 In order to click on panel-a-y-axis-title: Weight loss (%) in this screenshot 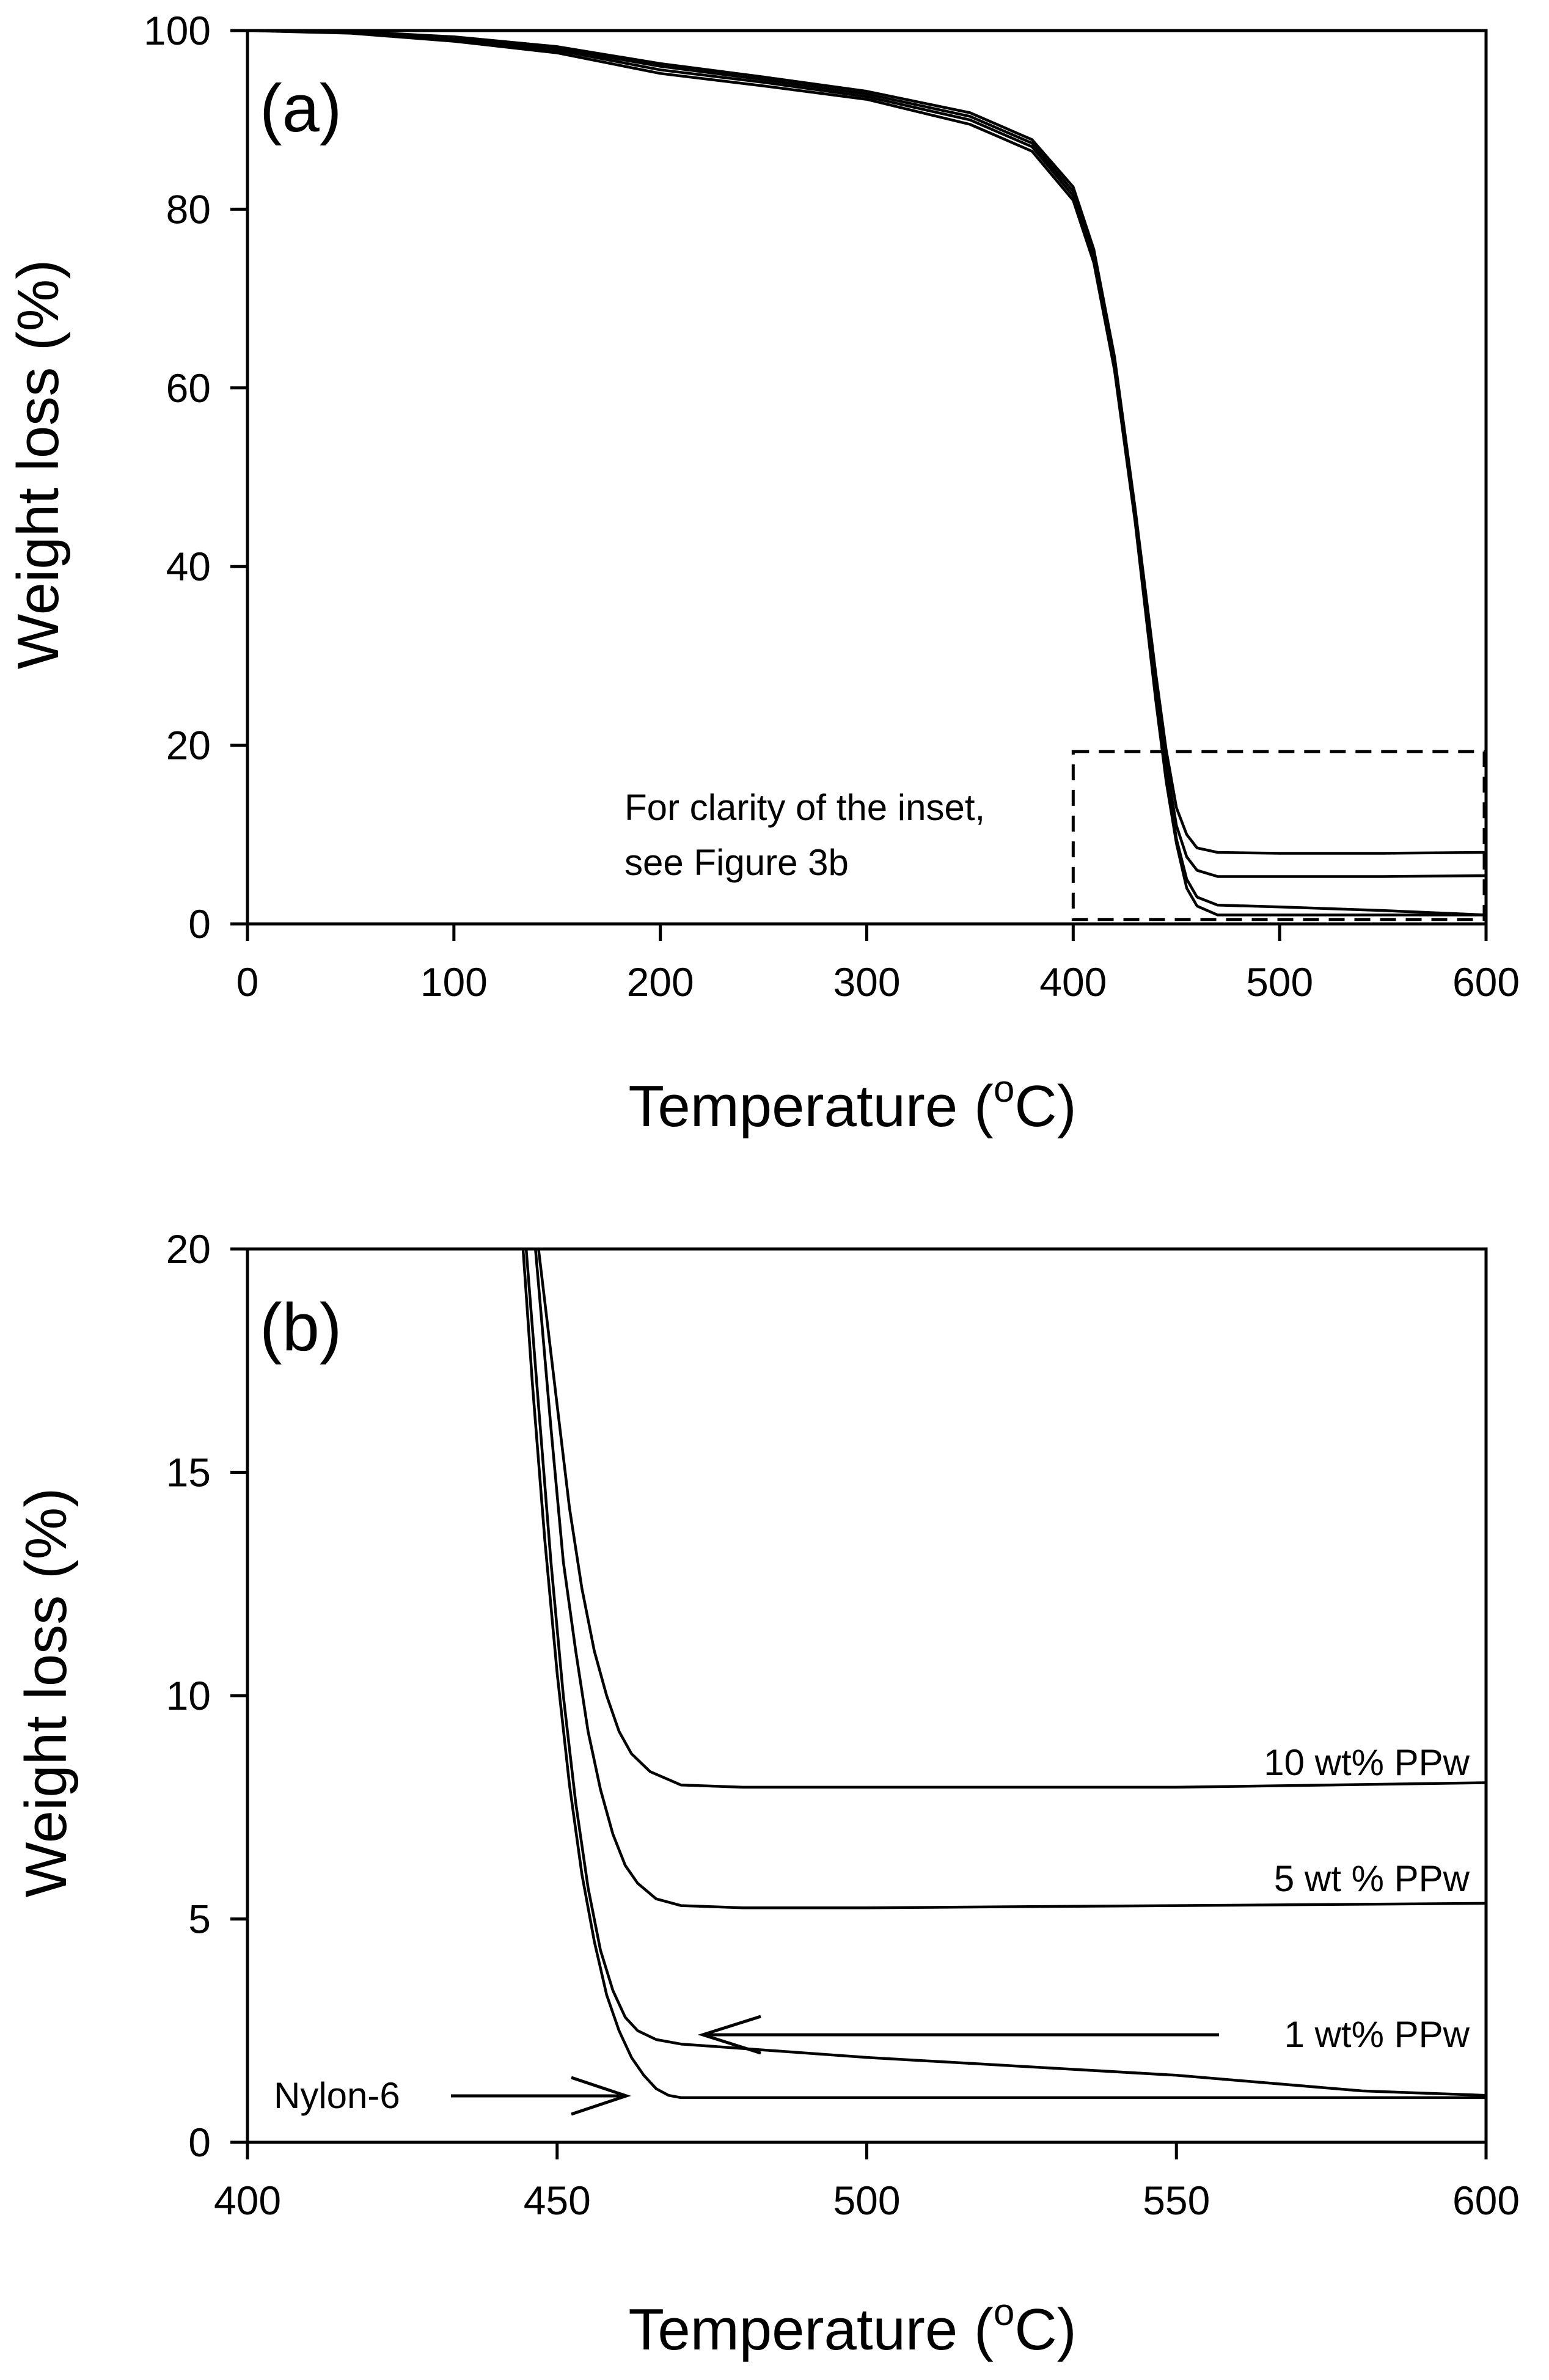, I will do `click(38, 464)`.